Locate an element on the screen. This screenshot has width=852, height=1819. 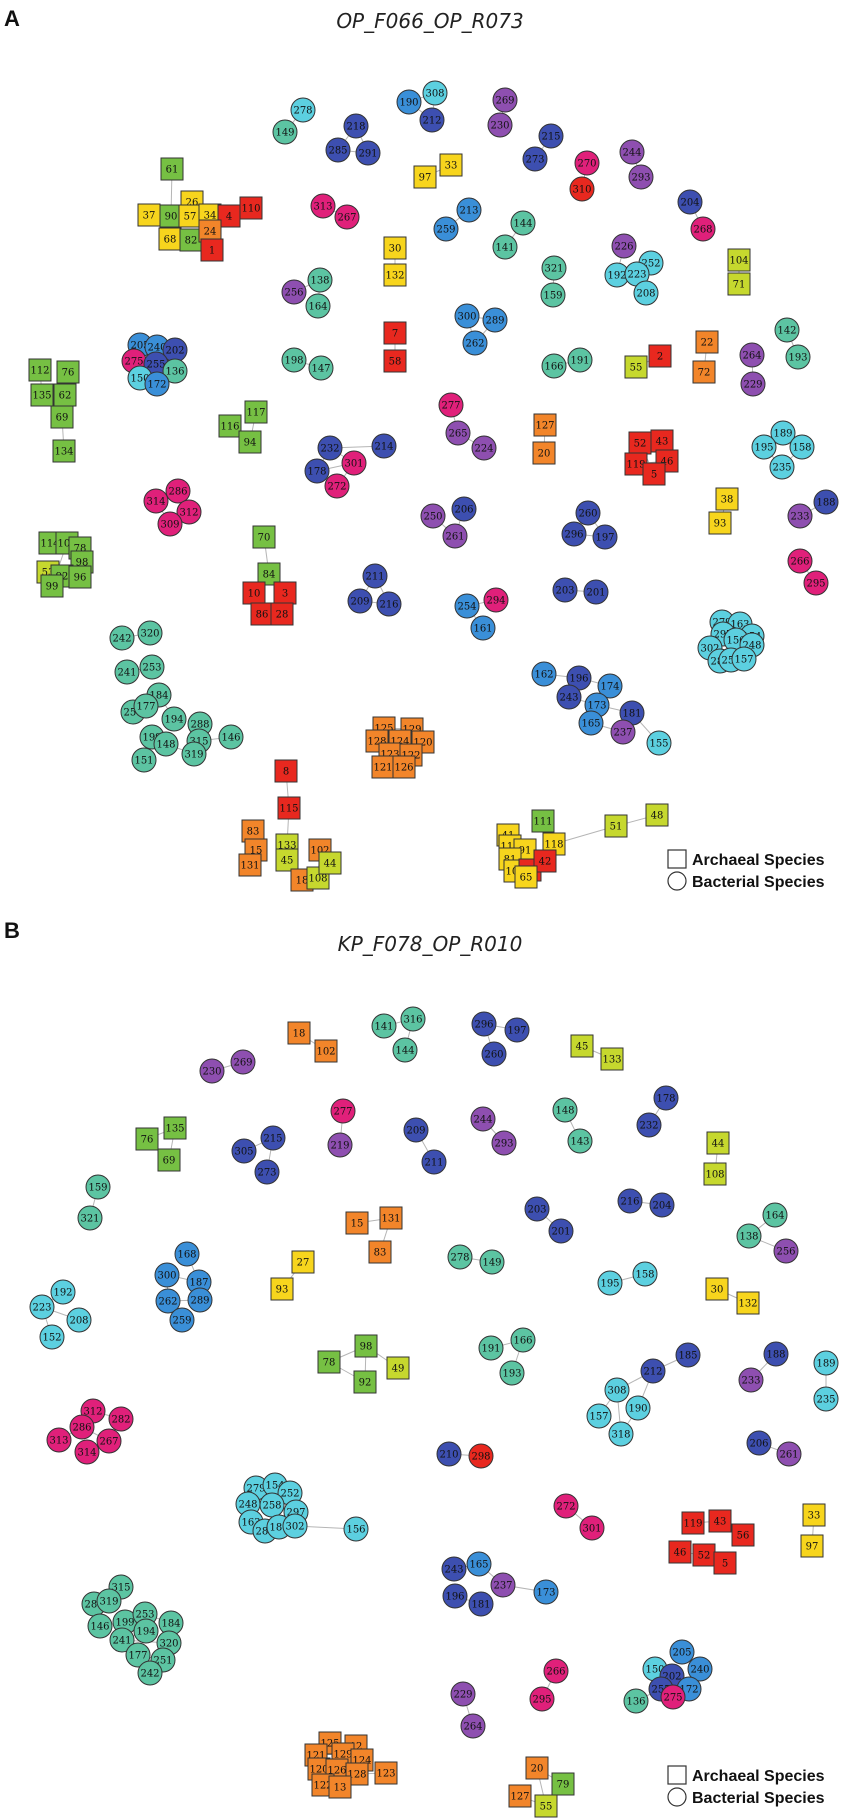
node-273: 273 is located at coordinates (535, 159).